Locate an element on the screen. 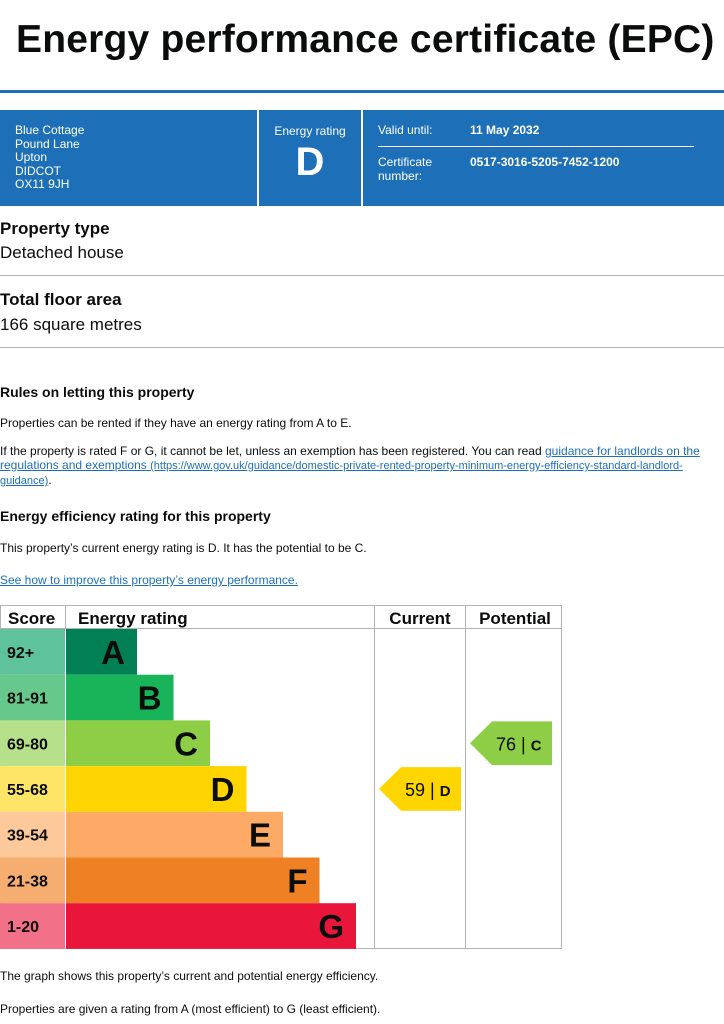 The image size is (724, 1024). valid-until-label: Valid until: is located at coordinates (405, 130).